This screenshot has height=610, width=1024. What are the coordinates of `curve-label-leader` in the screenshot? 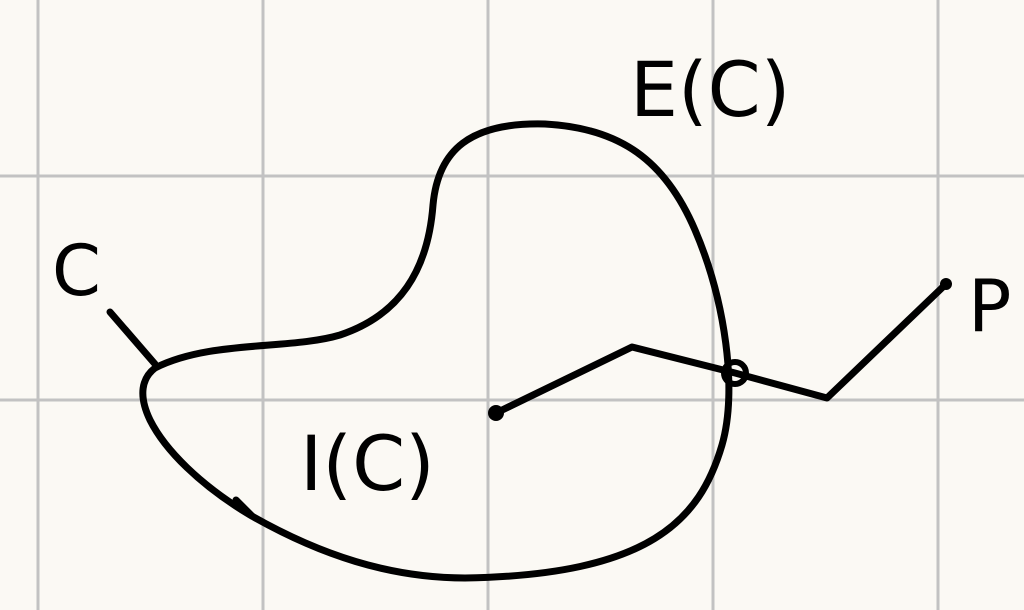 It's located at (132, 338).